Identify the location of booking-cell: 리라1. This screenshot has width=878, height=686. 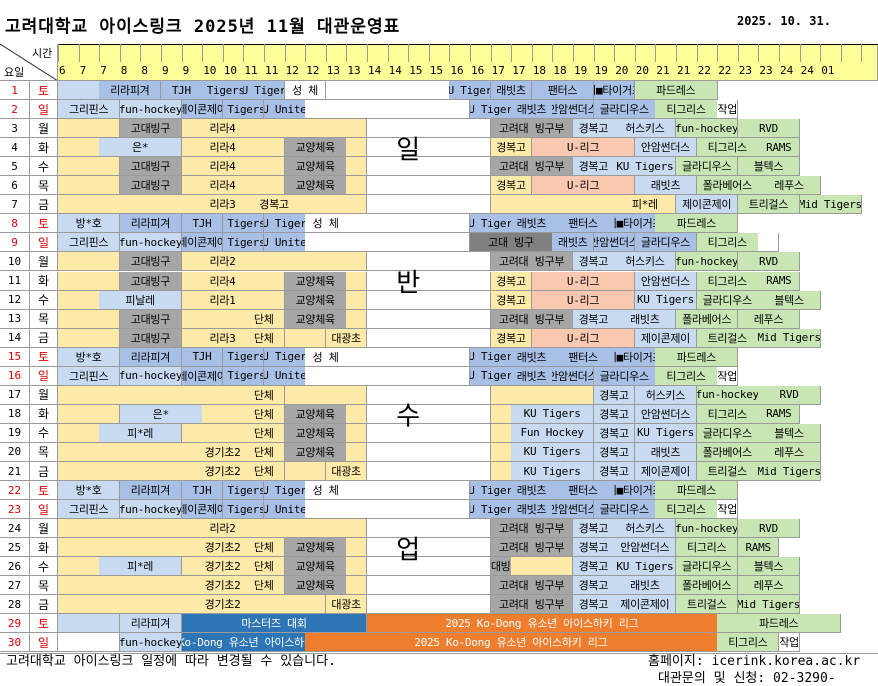
(223, 300).